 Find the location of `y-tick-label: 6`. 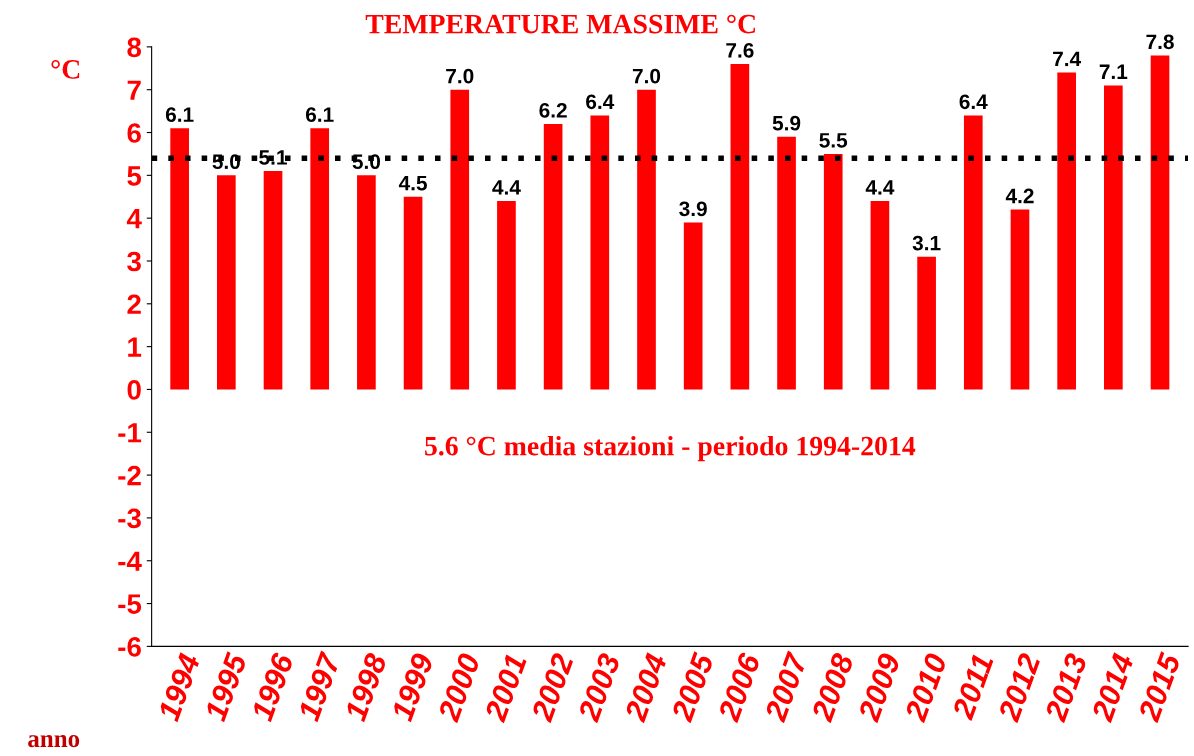

y-tick-label: 6 is located at coordinates (134, 133).